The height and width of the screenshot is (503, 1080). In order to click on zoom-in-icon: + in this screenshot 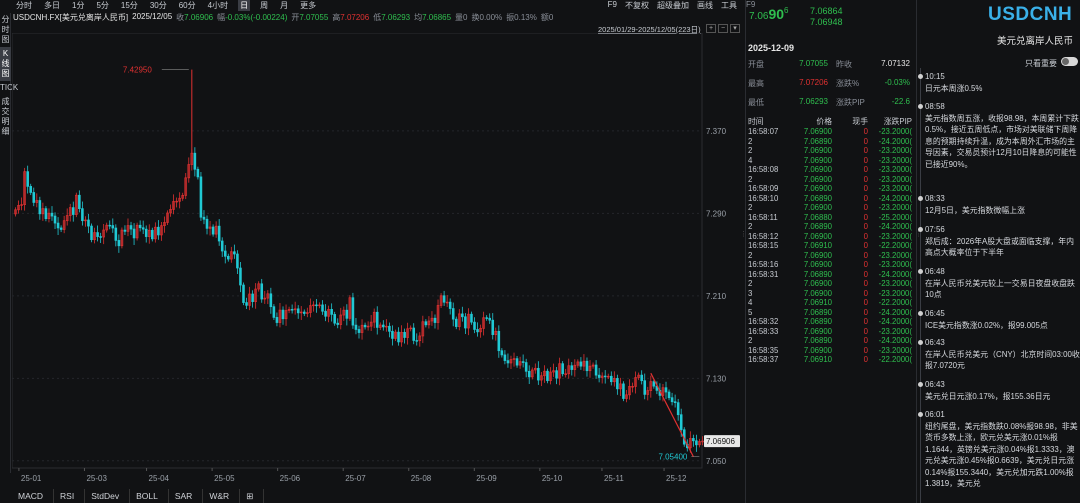, I will do `click(711, 28)`.